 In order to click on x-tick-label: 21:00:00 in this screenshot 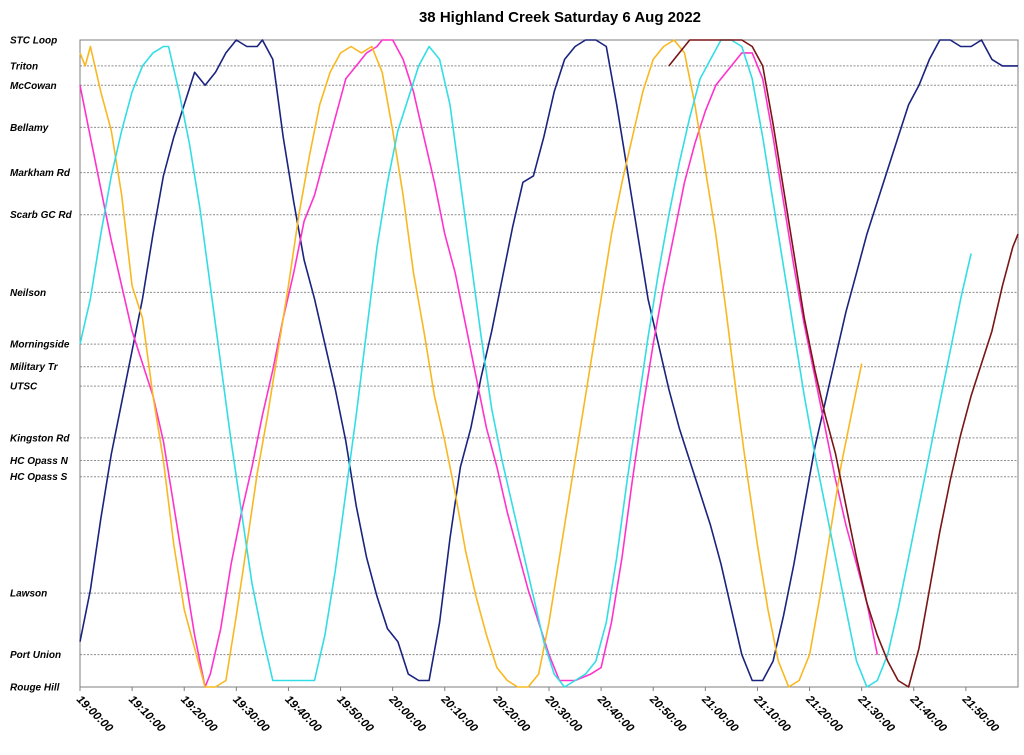, I will do `click(720, 714)`.